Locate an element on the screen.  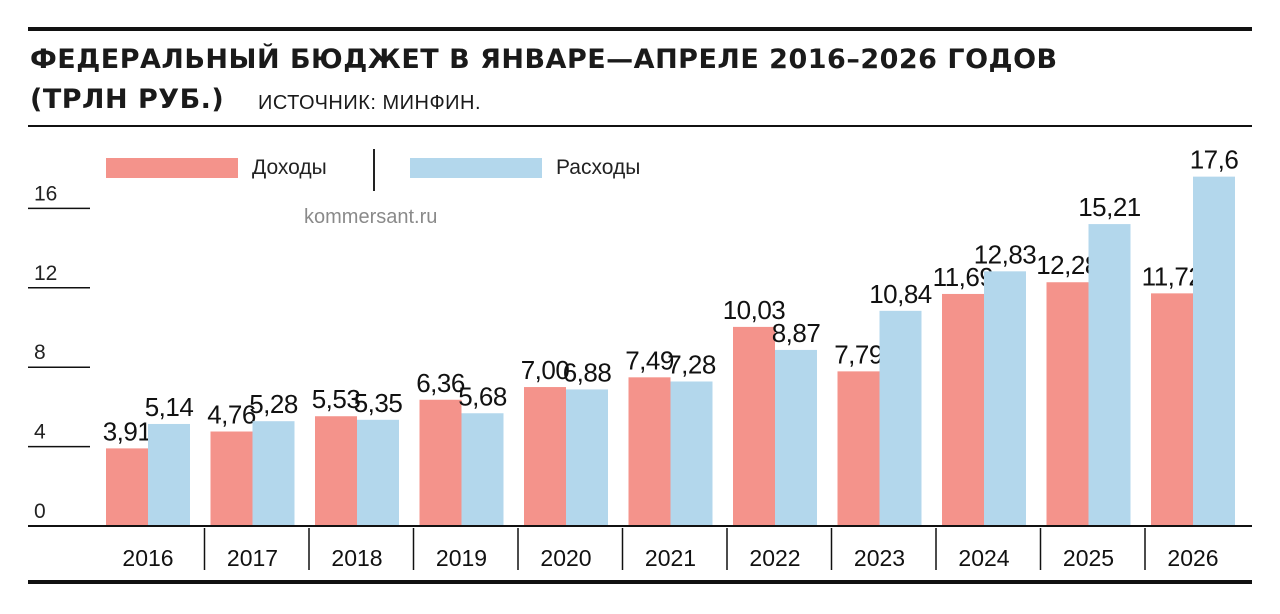
x-tick-label-2026: 2026 is located at coordinates (1192, 558).